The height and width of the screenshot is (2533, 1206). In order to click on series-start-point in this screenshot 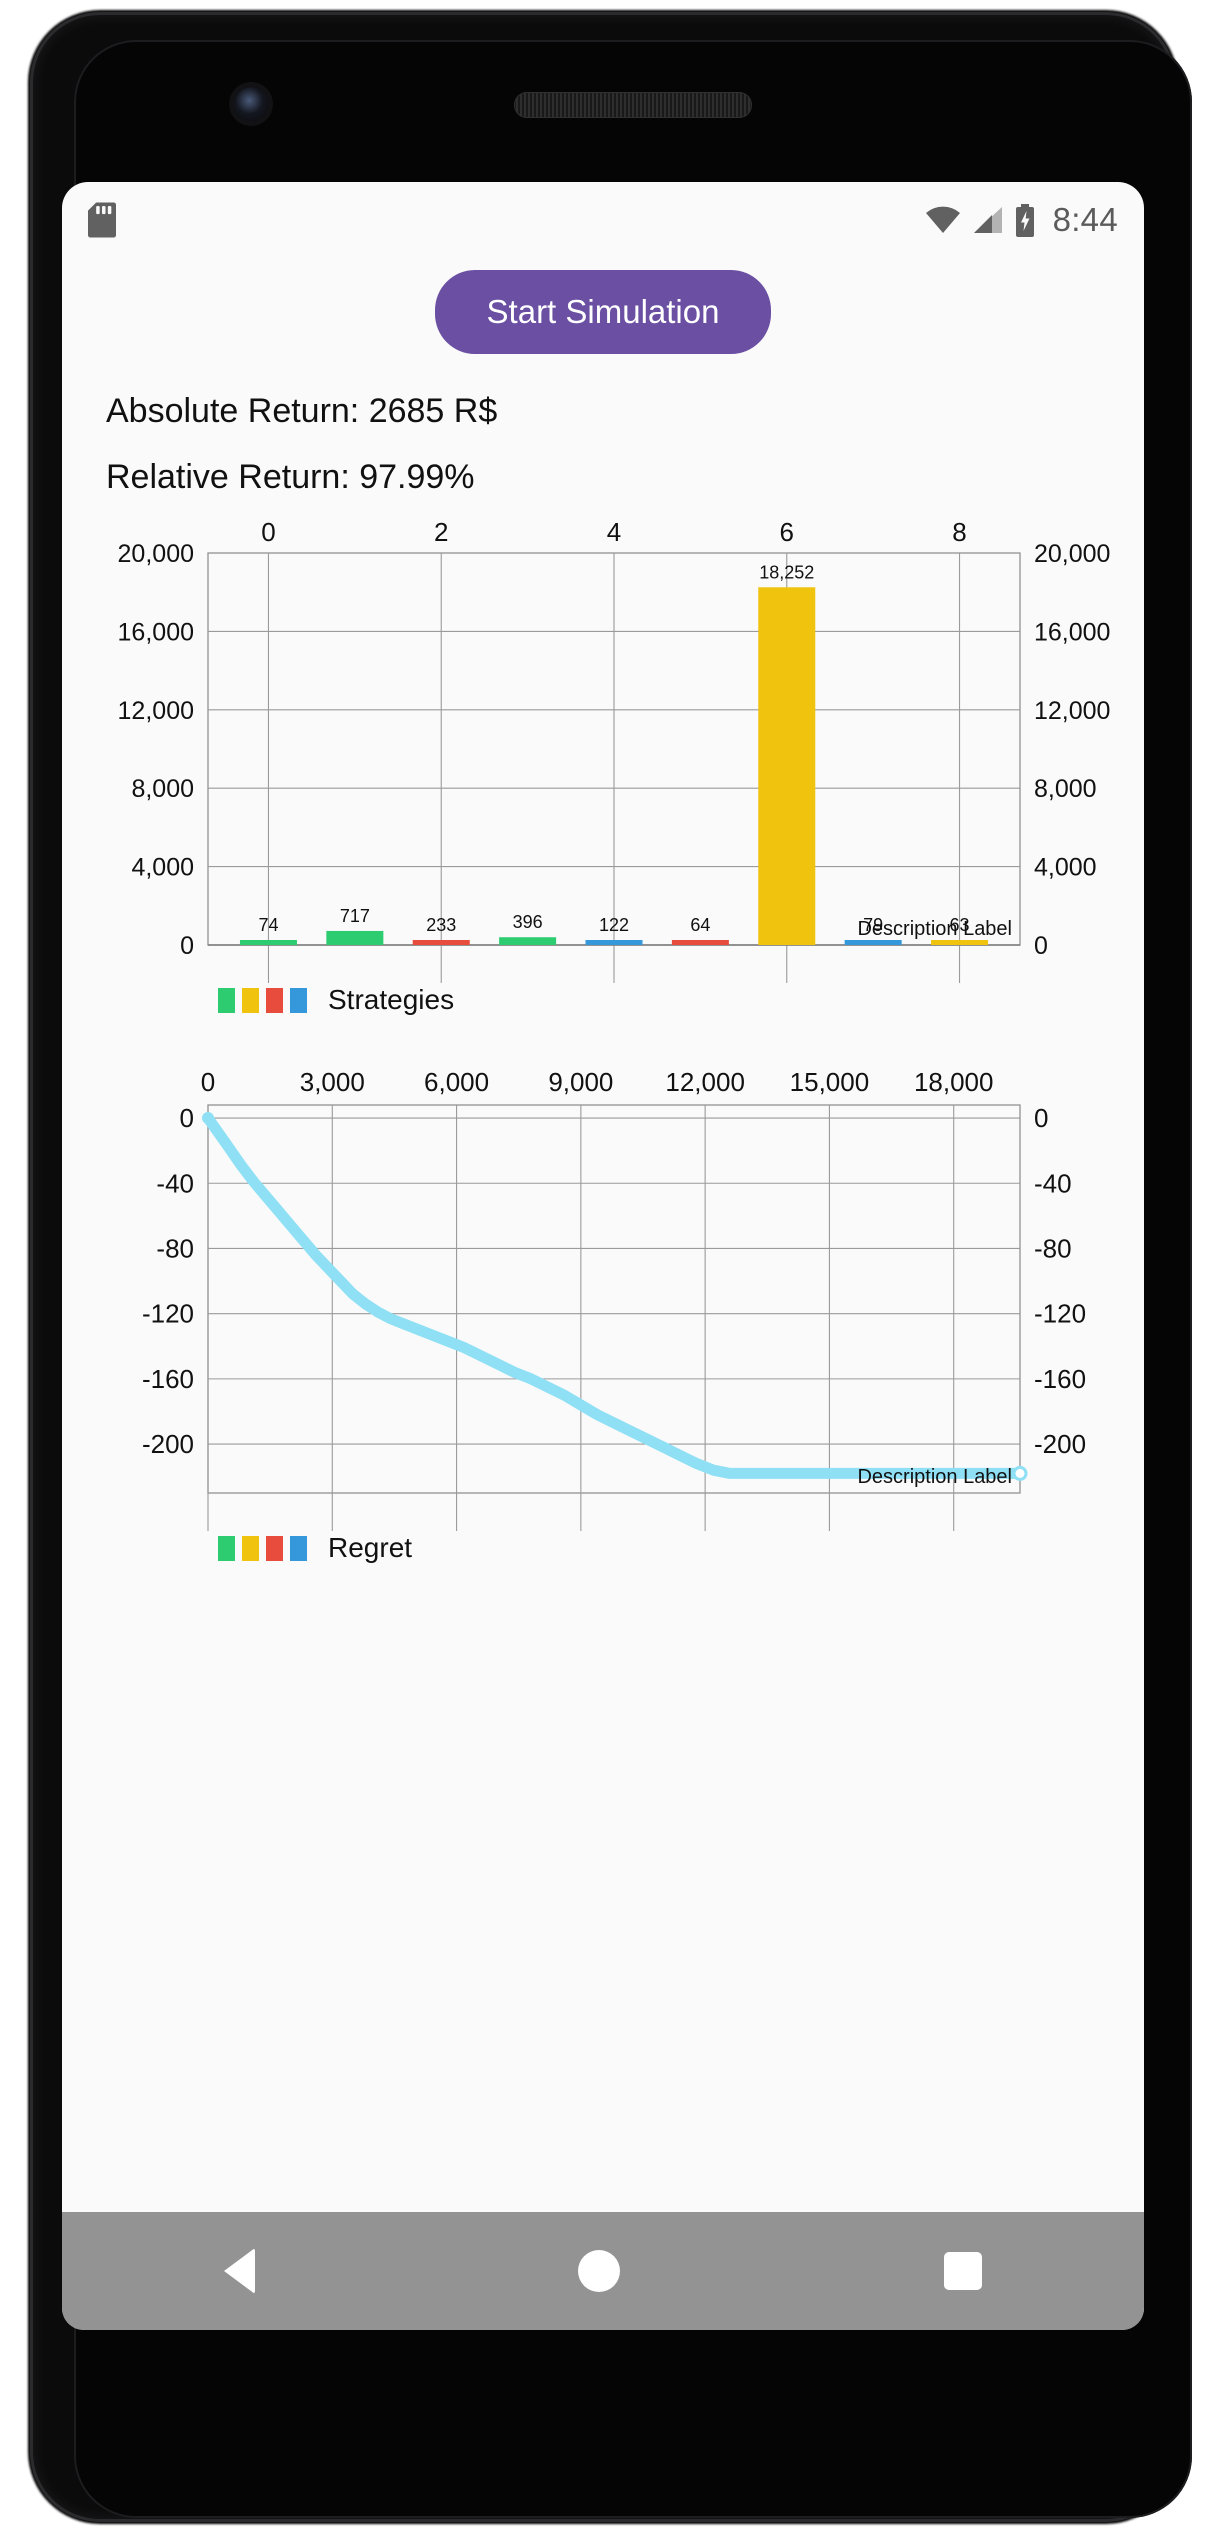, I will do `click(208, 1118)`.